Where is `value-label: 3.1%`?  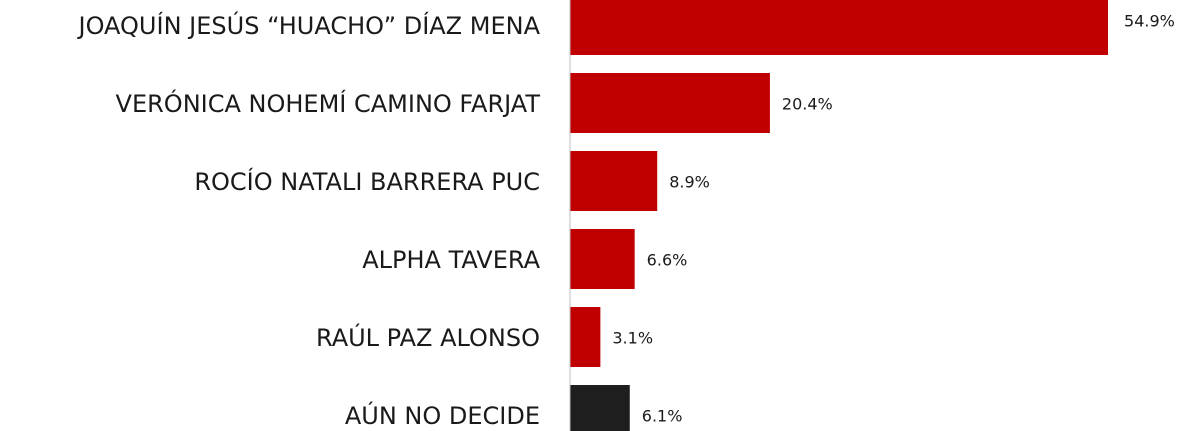
value-label: 3.1% is located at coordinates (632, 338).